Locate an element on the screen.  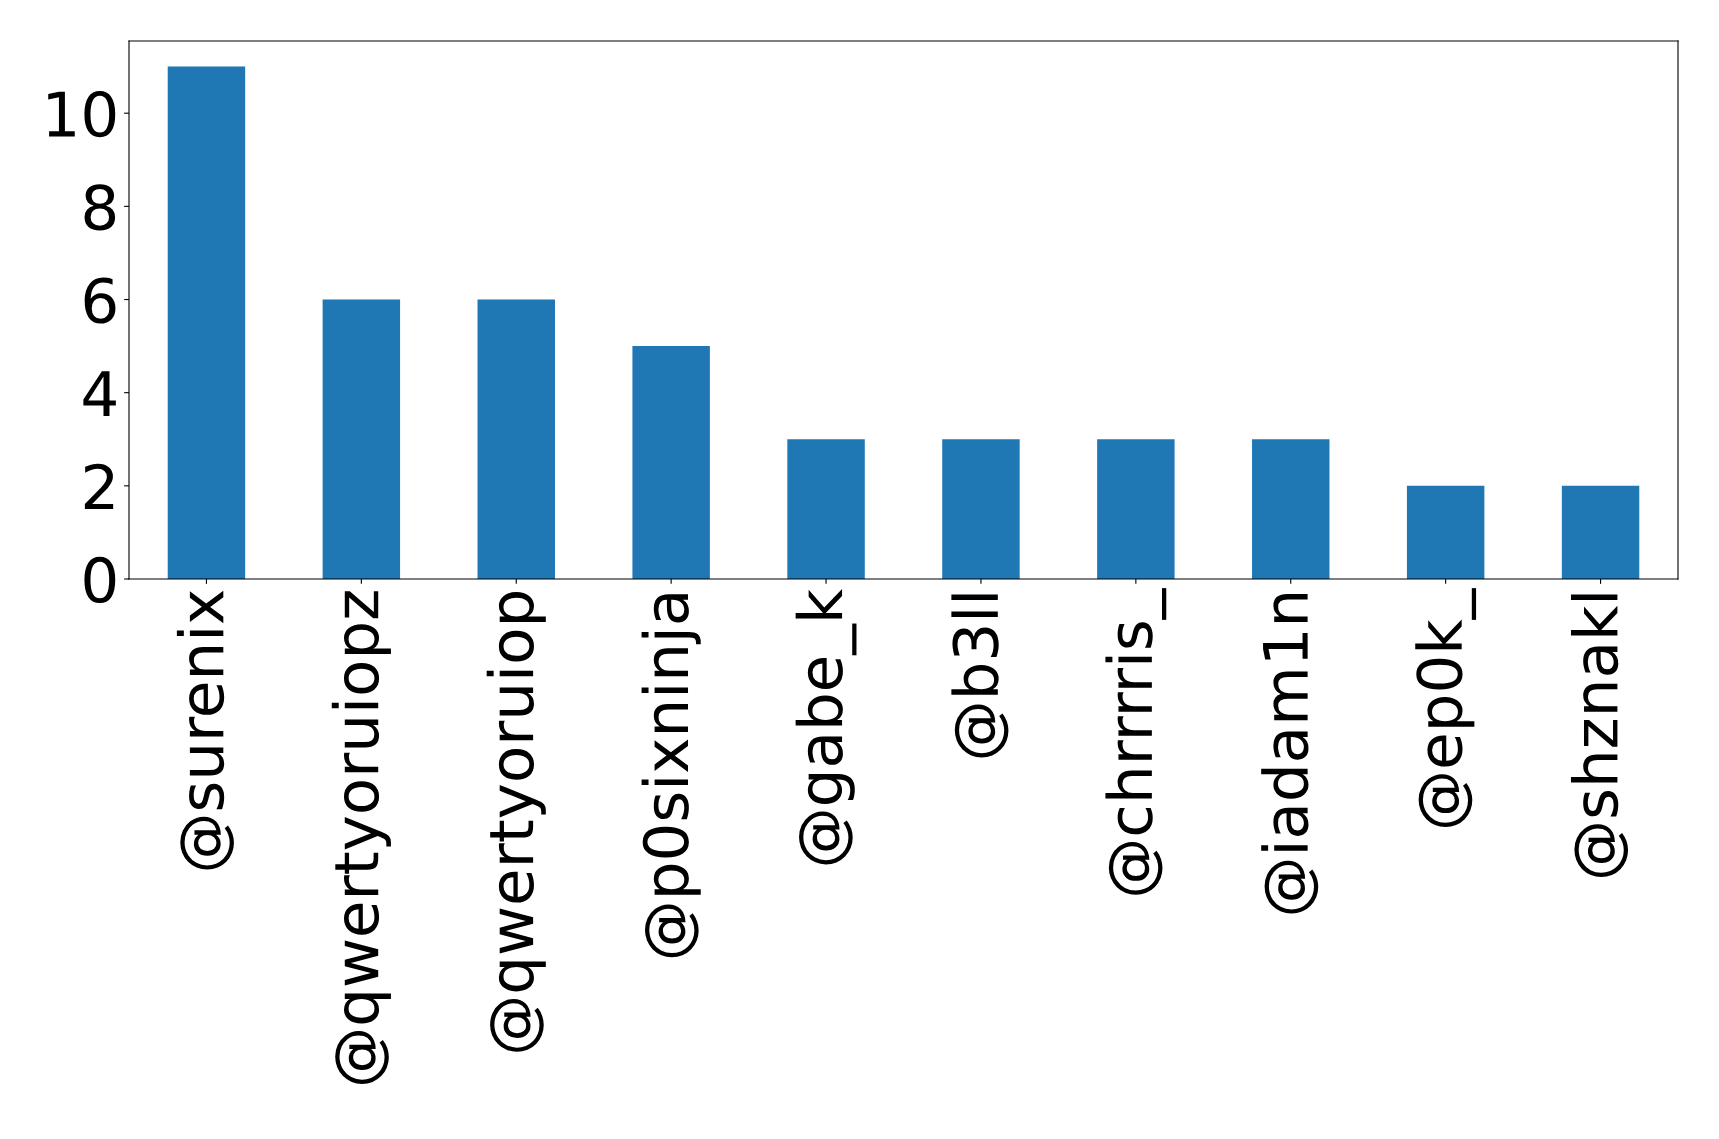
y-tick-label: 8 is located at coordinates (100, 207).